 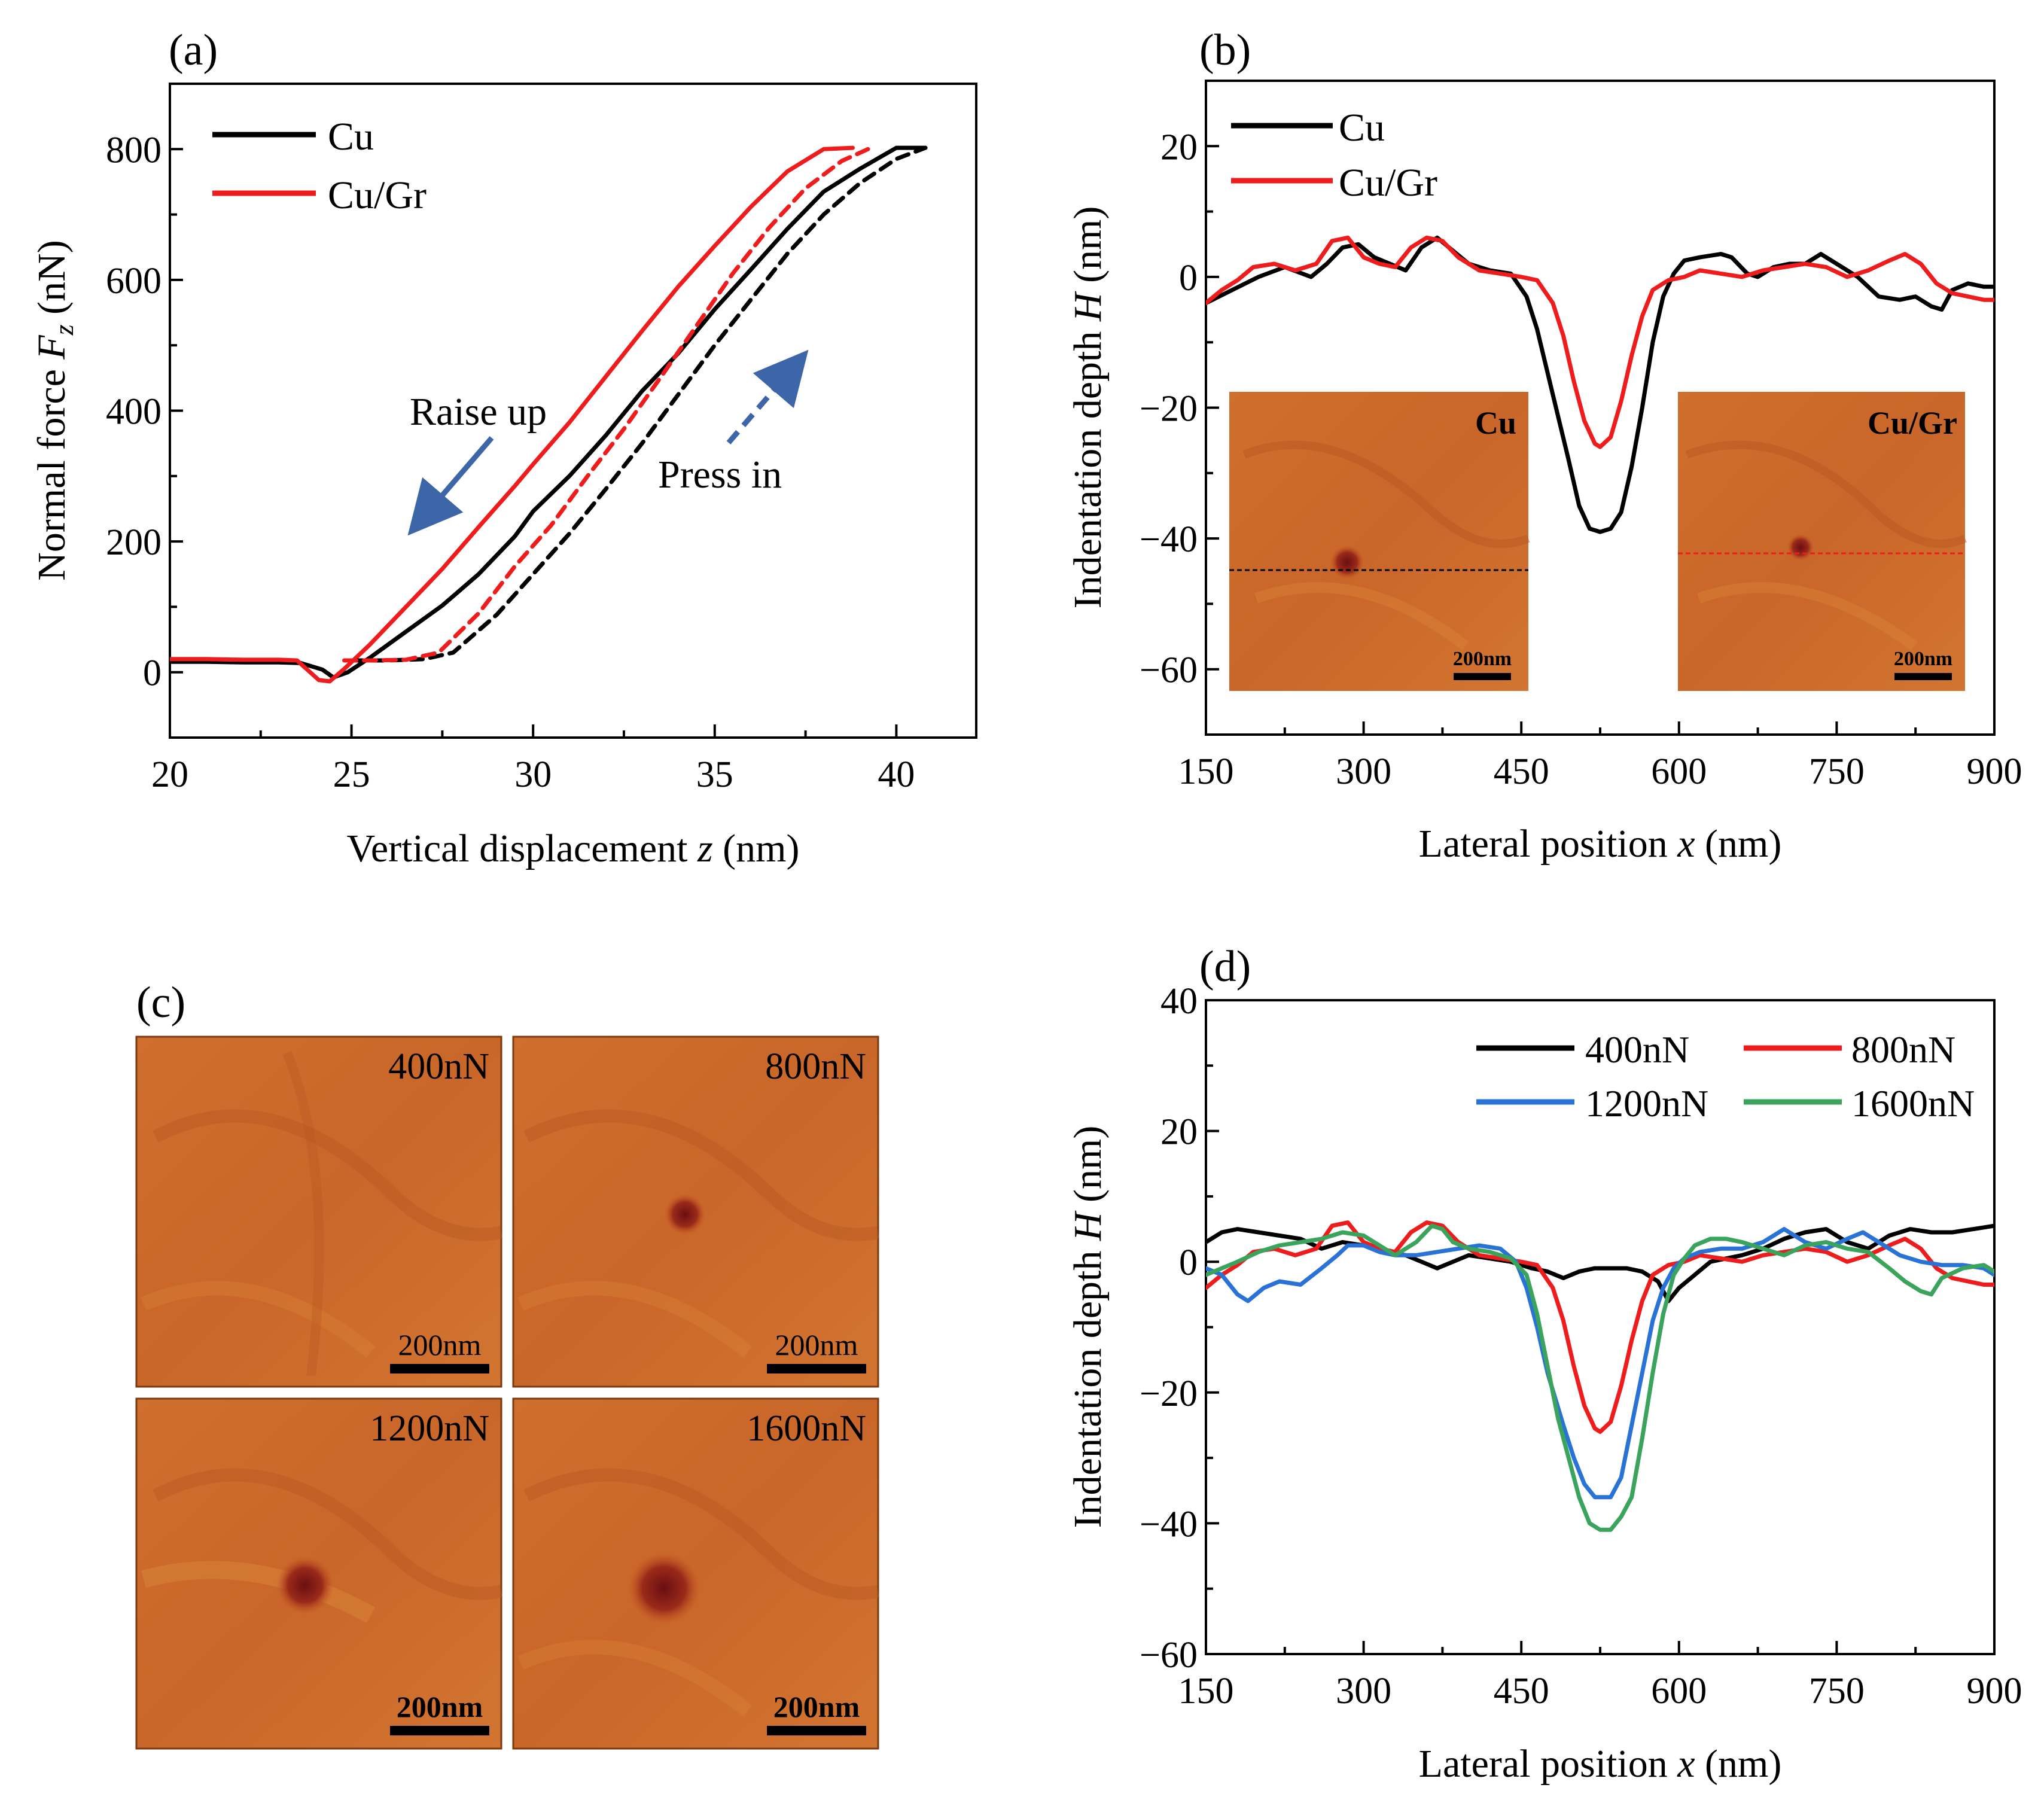 I want to click on panel-b-series, so click(x=1600, y=384).